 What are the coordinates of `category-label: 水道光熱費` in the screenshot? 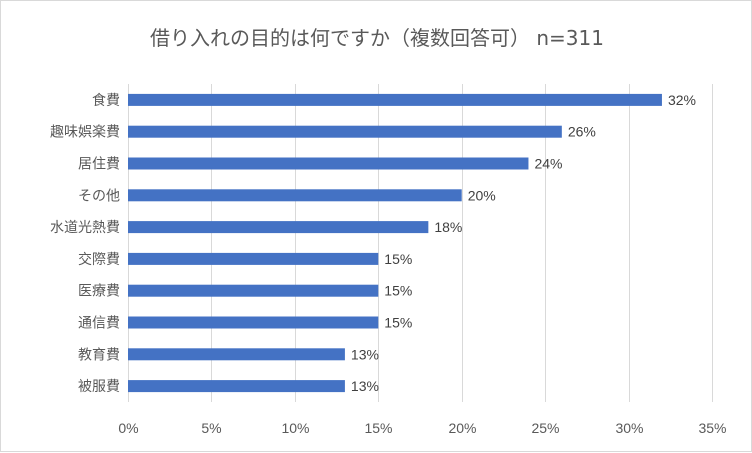 It's located at (85, 228).